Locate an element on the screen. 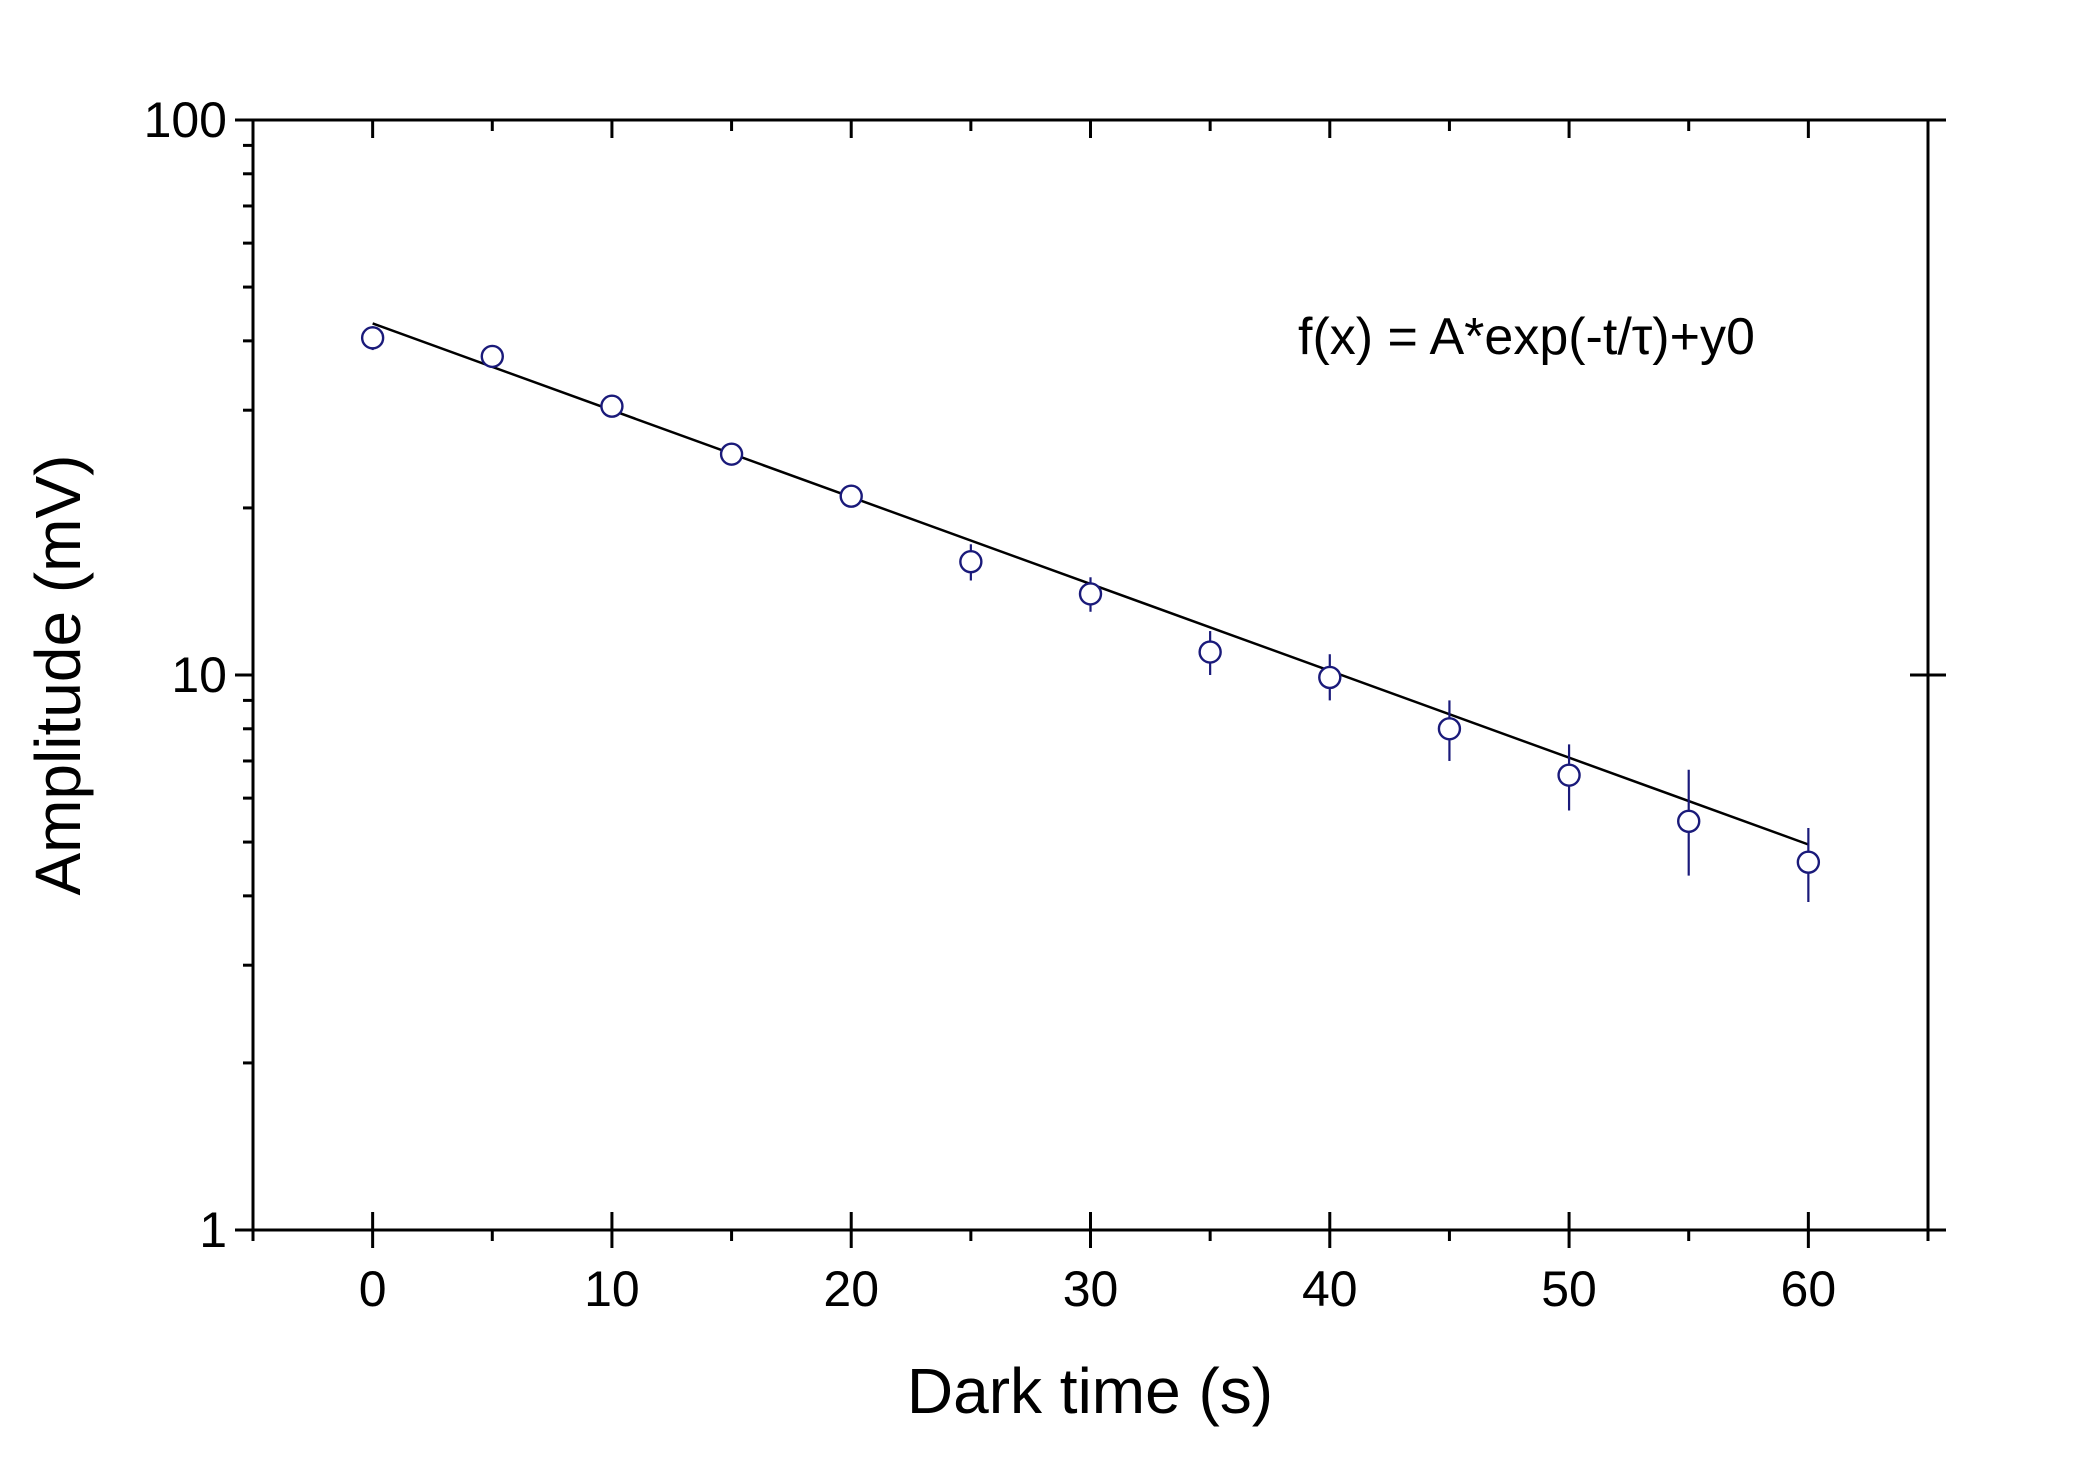 Image resolution: width=2100 pixels, height=1467 pixels. fit-equation-annotation: f(x) = A*exp(-t/τ)+y0 is located at coordinates (1526, 337).